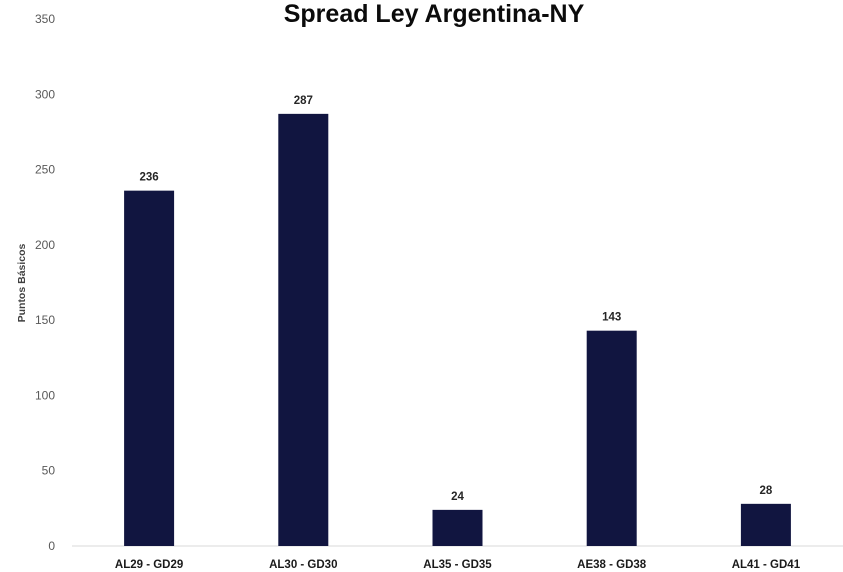 The image size is (843, 572). Describe the element at coordinates (457, 497) in the screenshot. I see `data-label: 24` at that location.